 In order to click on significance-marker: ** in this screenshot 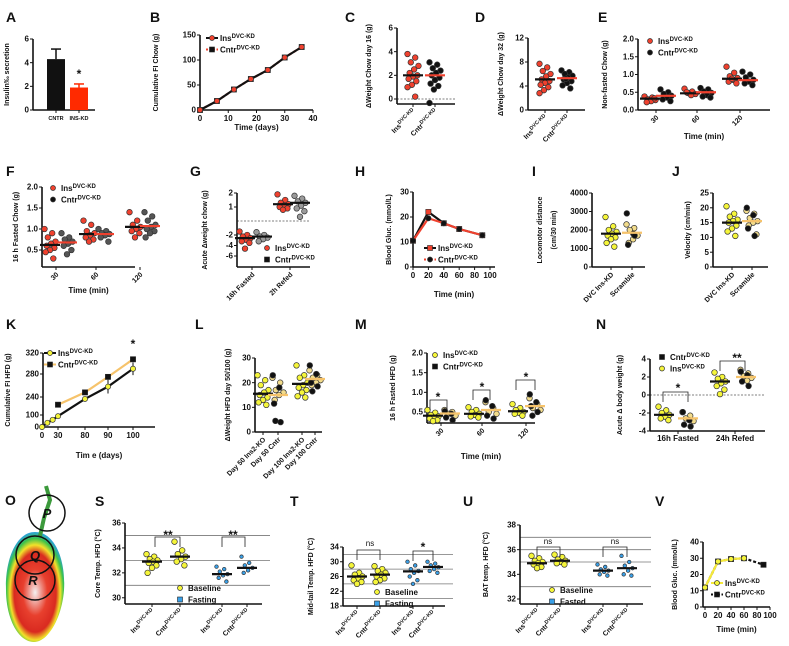, I will do `click(233, 535)`.